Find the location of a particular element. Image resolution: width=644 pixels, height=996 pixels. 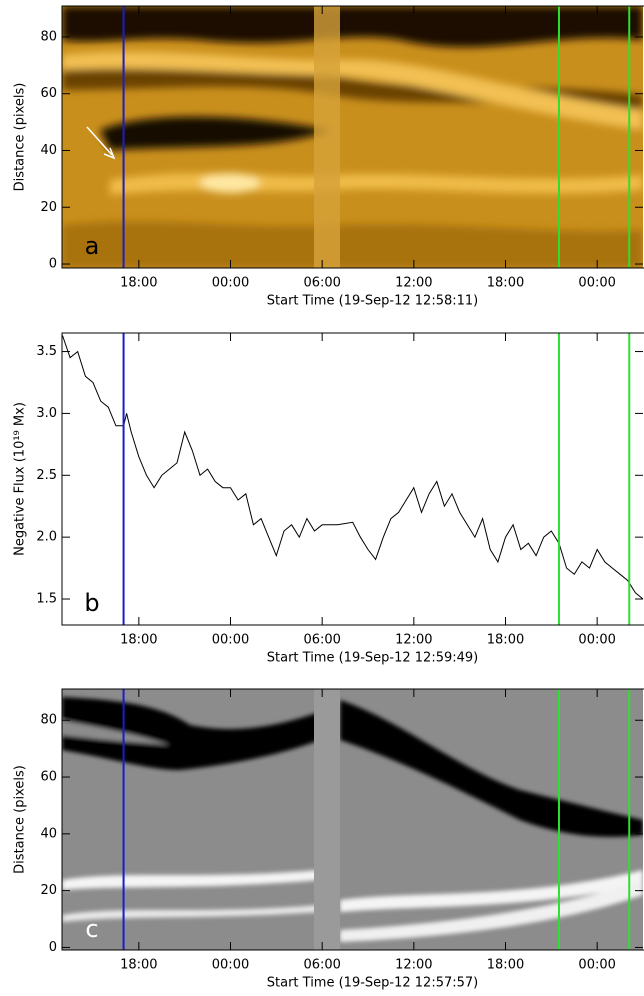

panel-label: c is located at coordinates (91, 929).